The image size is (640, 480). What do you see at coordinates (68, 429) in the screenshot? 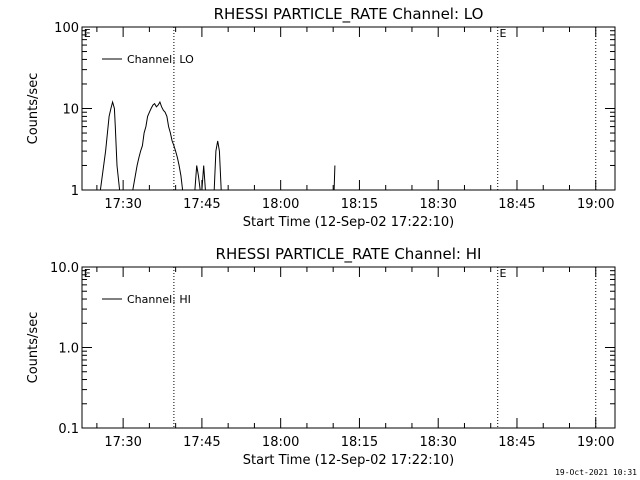
I see `y-tick-label: 0.1` at bounding box center [68, 429].